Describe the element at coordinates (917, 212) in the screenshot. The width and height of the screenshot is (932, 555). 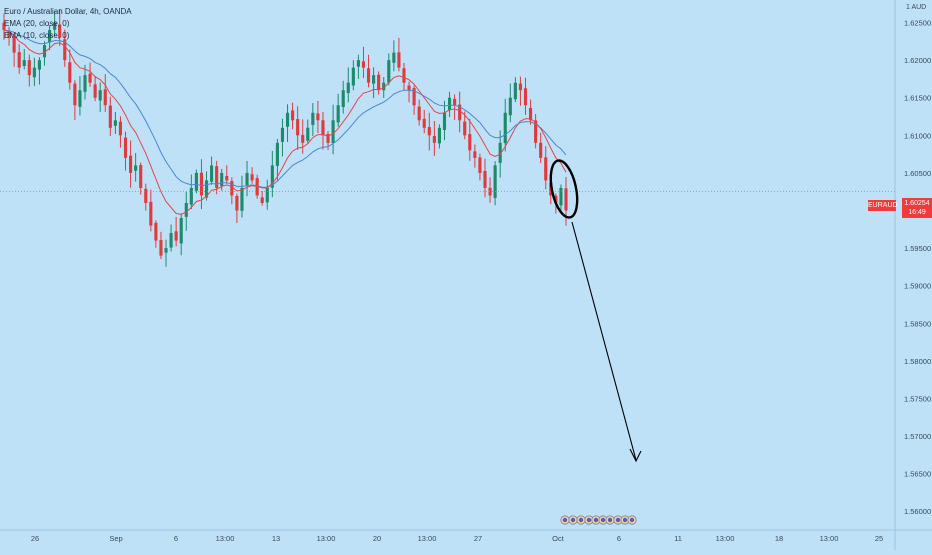
I see `countdown-value: 16:49` at that location.